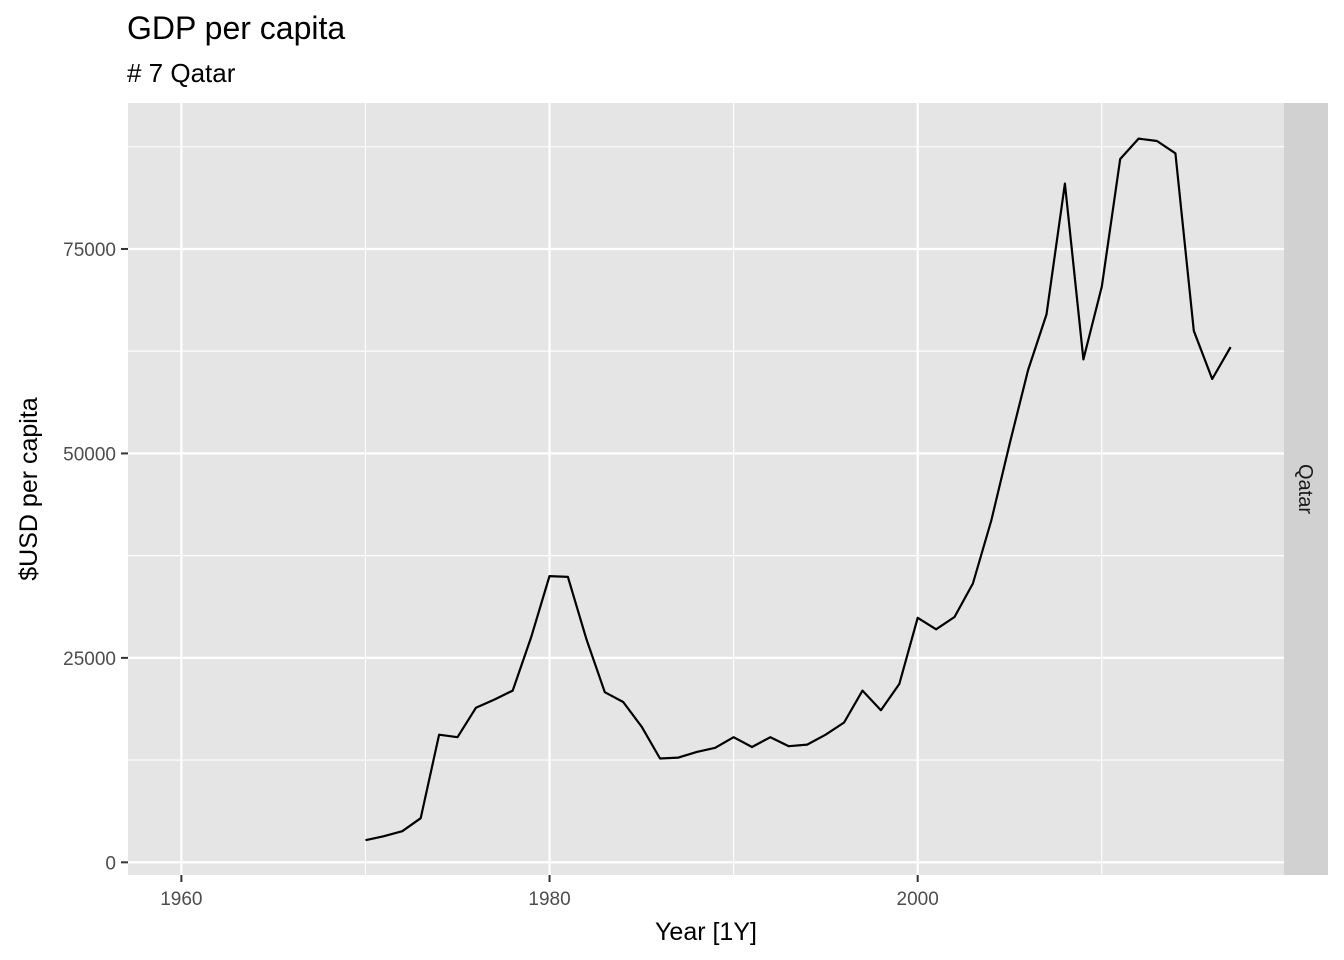 Image resolution: width=1344 pixels, height=960 pixels. Describe the element at coordinates (706, 932) in the screenshot. I see `x-axis-title: Year [1Y]` at that location.